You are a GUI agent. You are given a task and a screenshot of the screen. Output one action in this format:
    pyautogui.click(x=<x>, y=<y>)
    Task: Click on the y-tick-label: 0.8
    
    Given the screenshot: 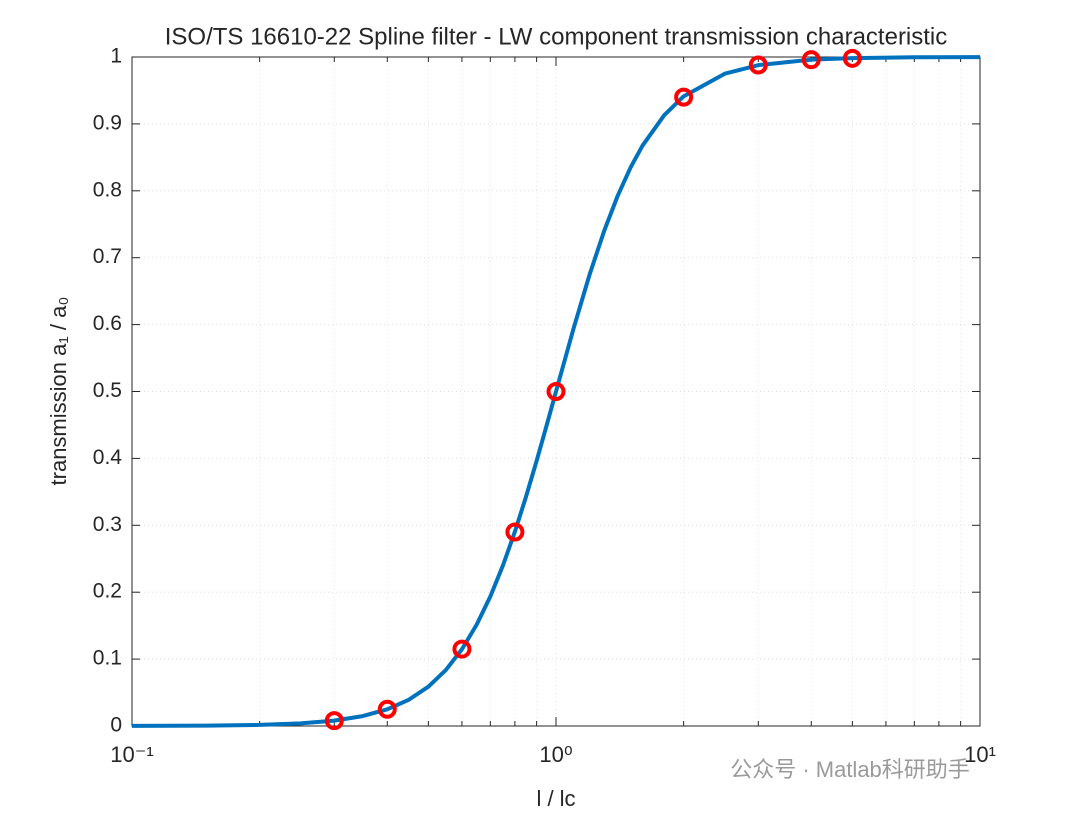 What is the action you would take?
    pyautogui.click(x=107, y=189)
    